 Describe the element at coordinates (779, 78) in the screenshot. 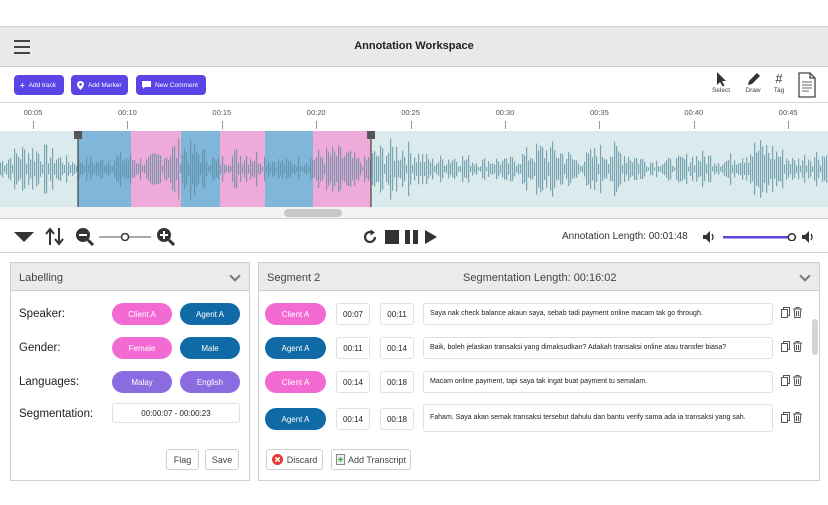

I see `hash-icon: #` at that location.